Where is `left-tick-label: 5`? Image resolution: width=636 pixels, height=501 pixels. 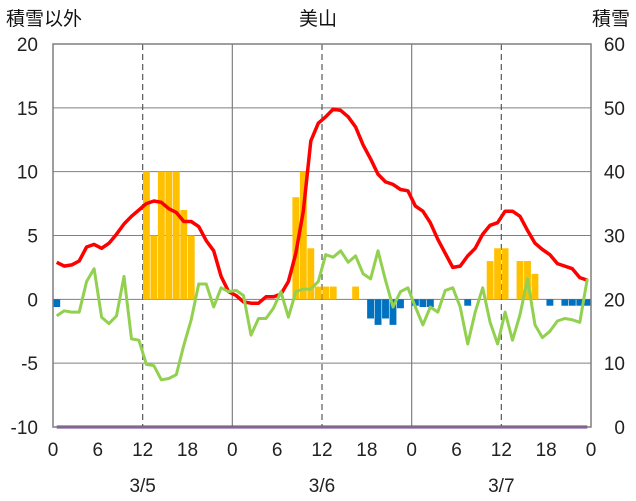
left-tick-label: 5 is located at coordinates (32, 237).